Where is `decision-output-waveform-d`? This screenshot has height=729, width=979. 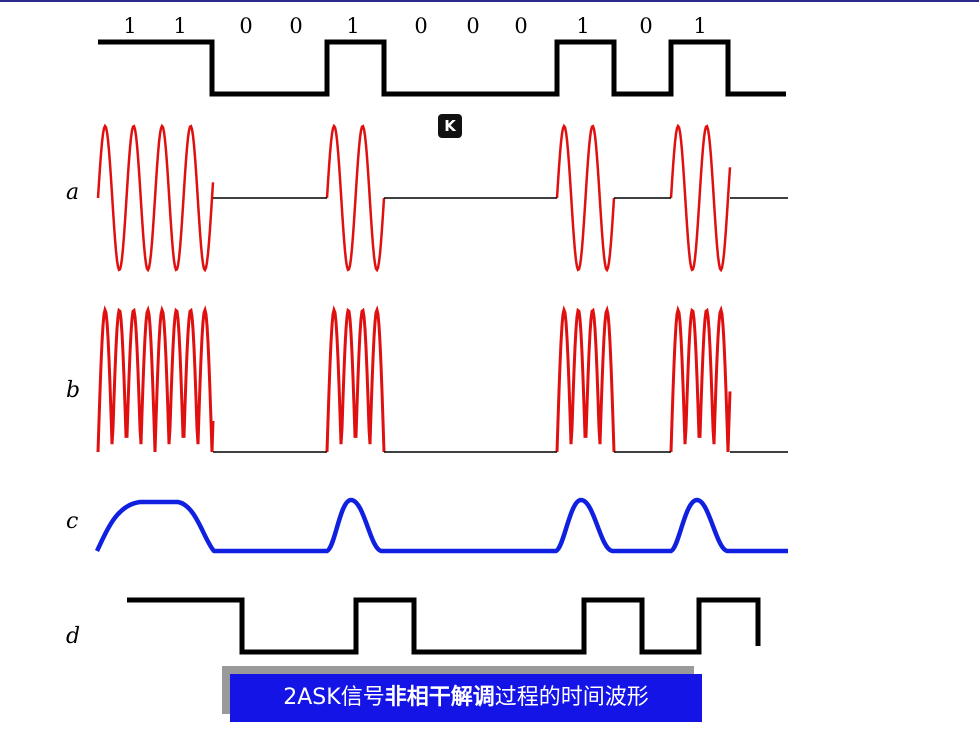 decision-output-waveform-d is located at coordinates (444, 626).